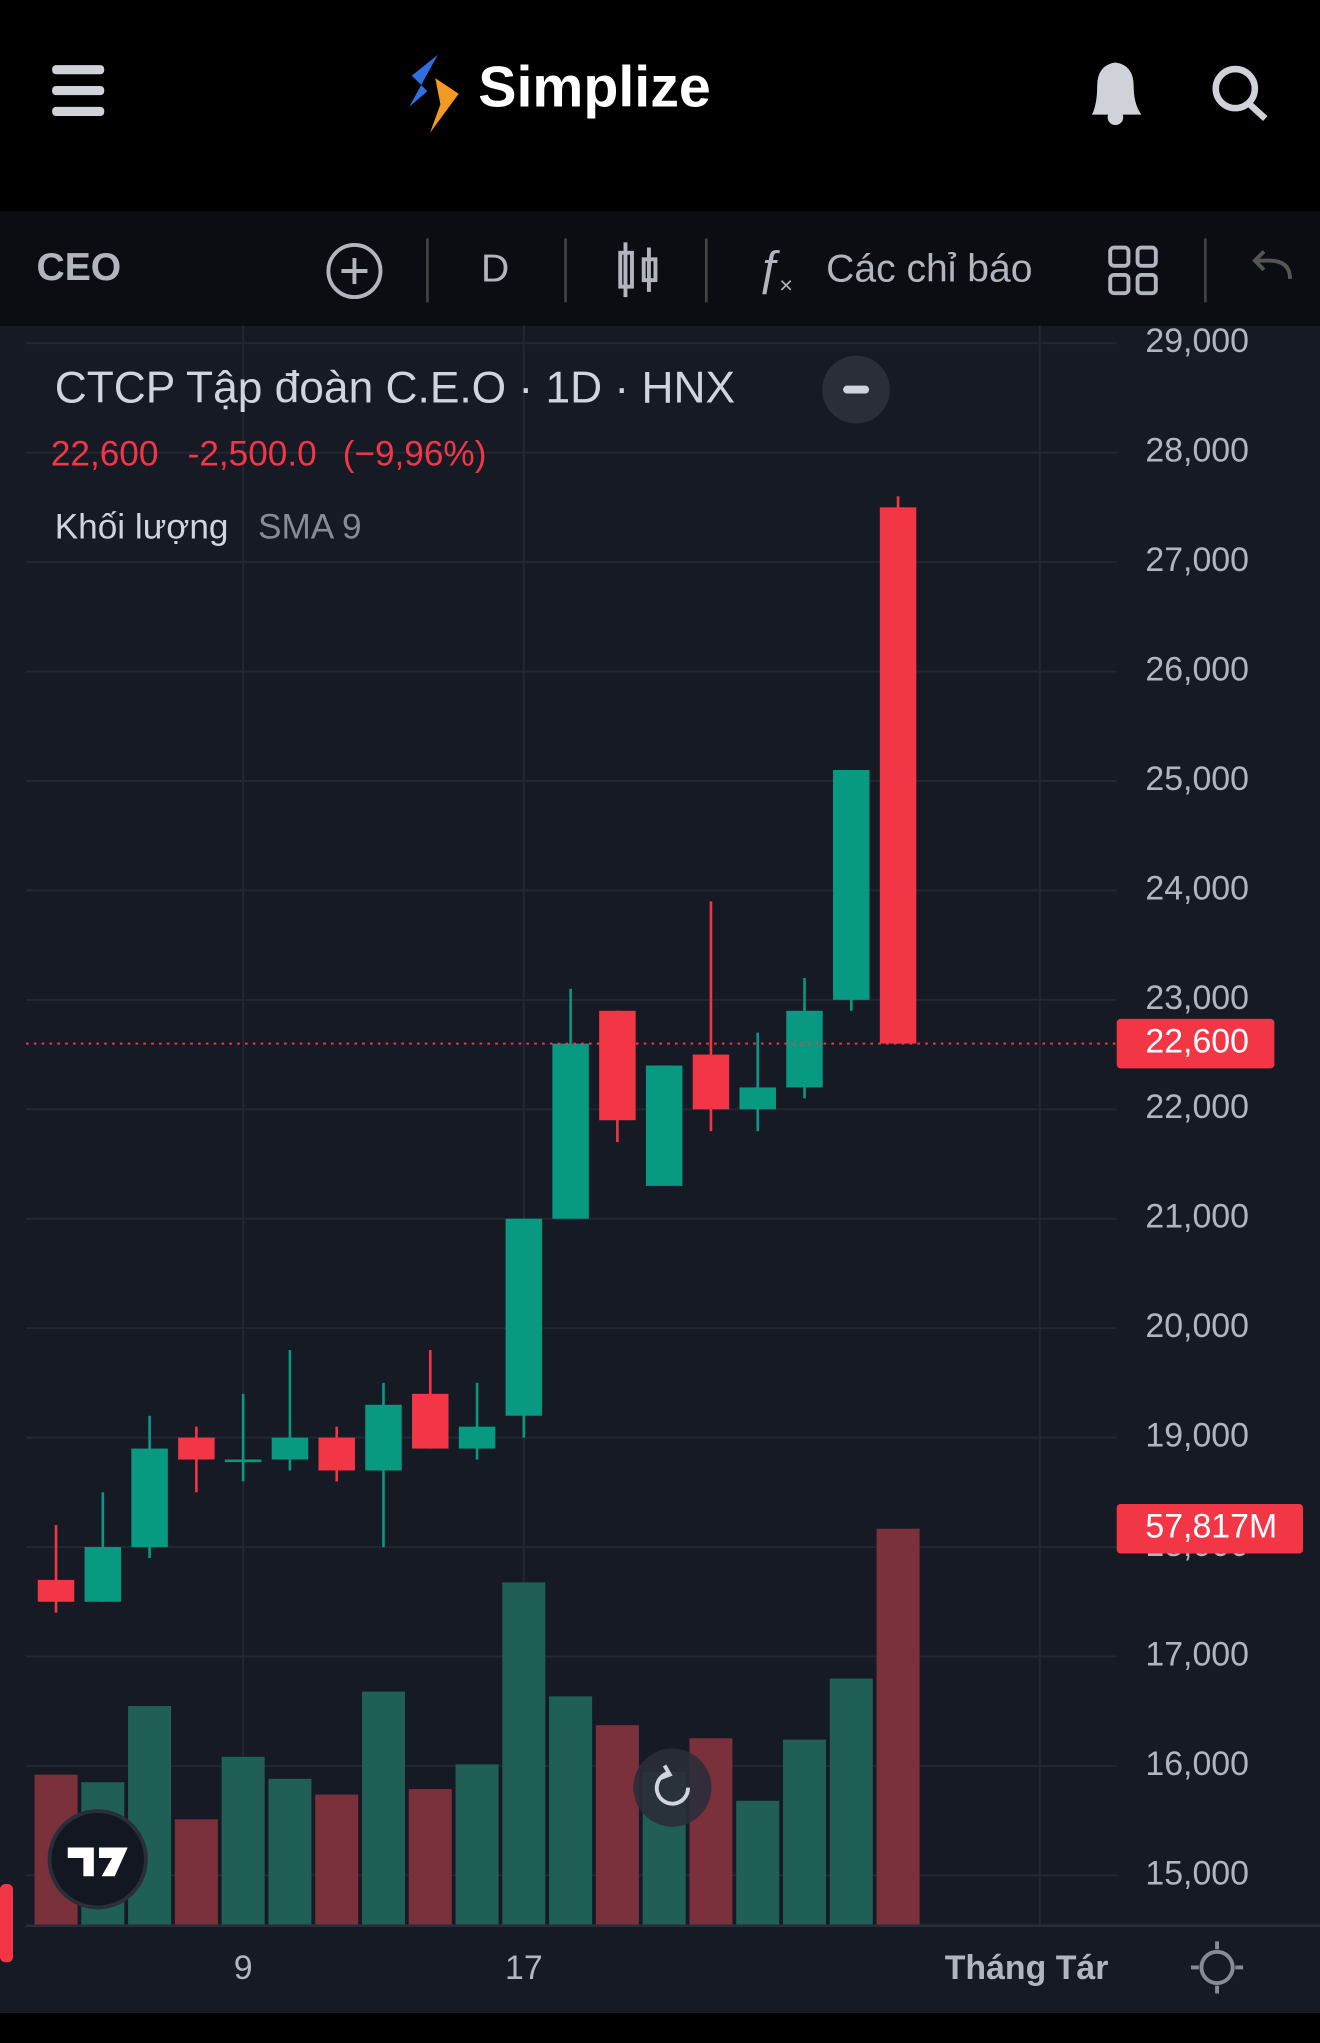 This screenshot has width=1320, height=2043. Describe the element at coordinates (495, 268) in the screenshot. I see `interval: D` at that location.